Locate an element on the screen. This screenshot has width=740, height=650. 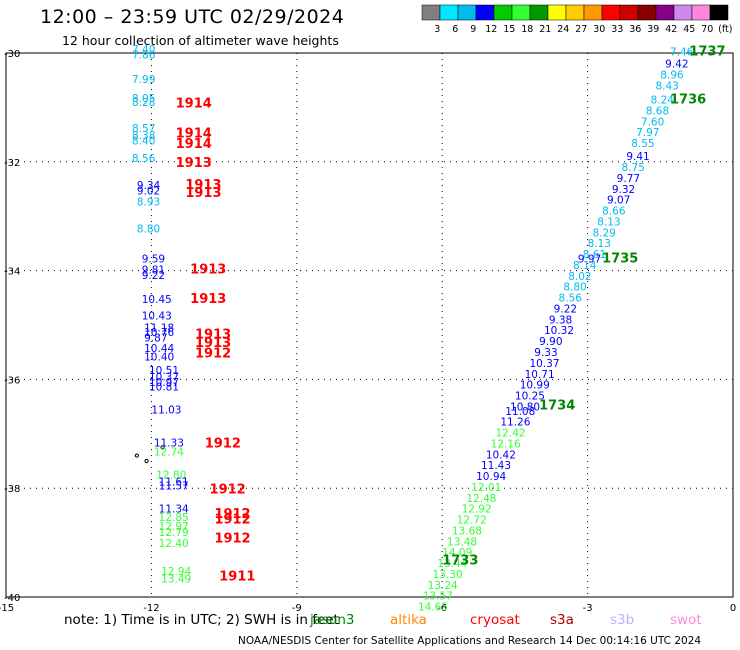
legend-s3b: s3b is located at coordinates (622, 620).